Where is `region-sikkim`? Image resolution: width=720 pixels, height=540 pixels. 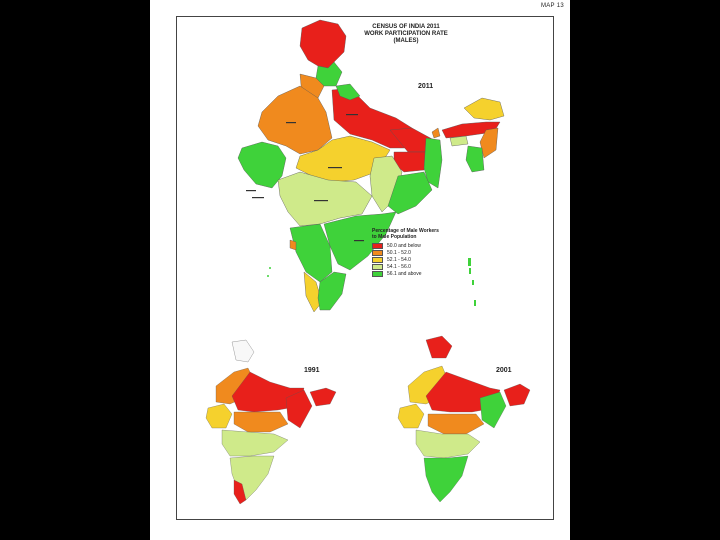
region-sikkim is located at coordinates (436, 133).